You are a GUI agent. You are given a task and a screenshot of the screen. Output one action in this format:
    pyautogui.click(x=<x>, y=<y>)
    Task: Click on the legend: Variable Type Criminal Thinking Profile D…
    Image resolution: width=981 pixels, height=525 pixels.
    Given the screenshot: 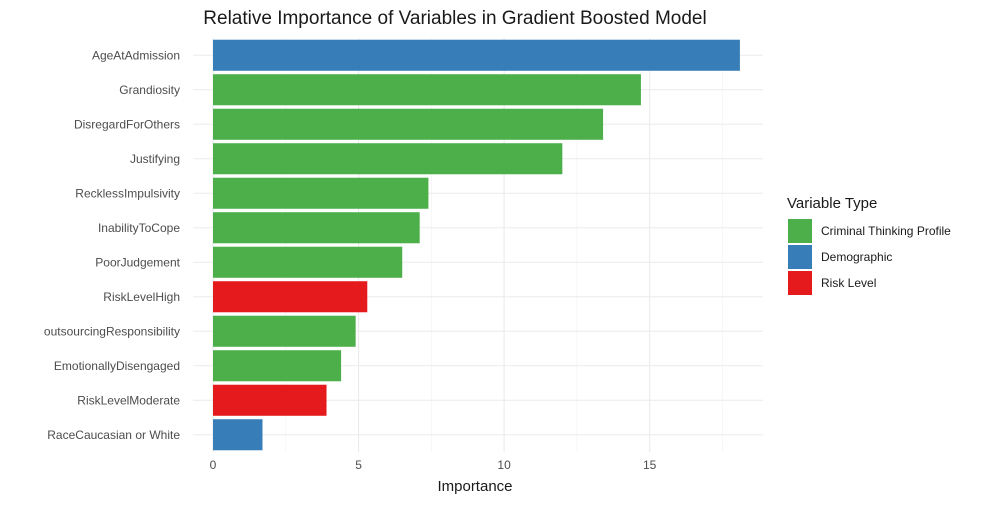 What is the action you would take?
    pyautogui.click(x=869, y=245)
    